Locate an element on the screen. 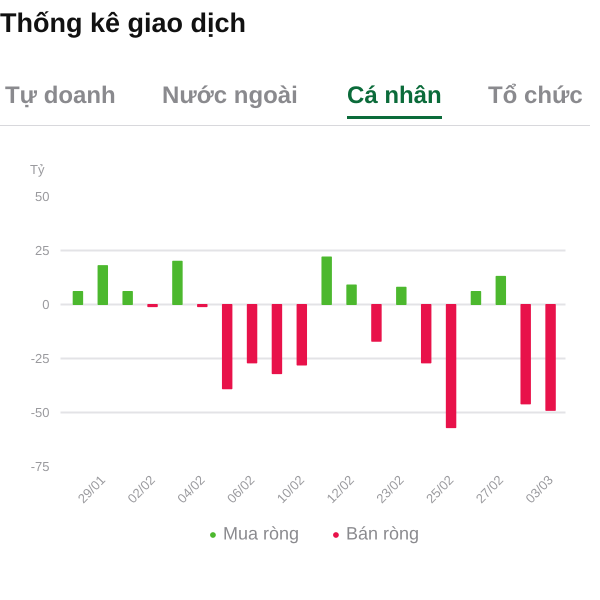  y-tick-label: 25 is located at coordinates (42, 250).